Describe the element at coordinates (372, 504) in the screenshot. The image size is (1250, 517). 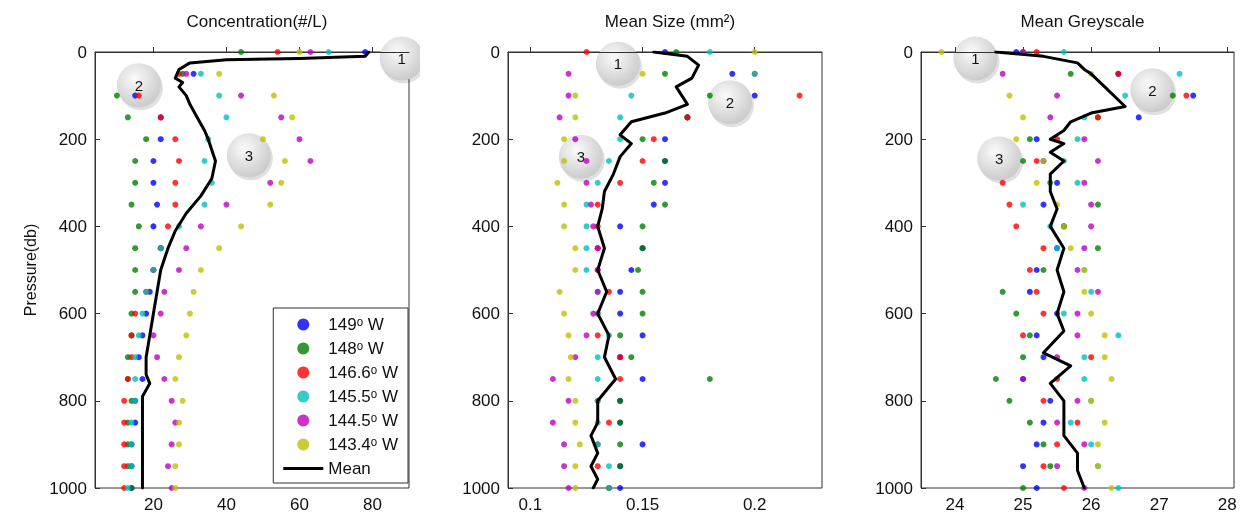
I see `x-tick-label: 80` at that location.